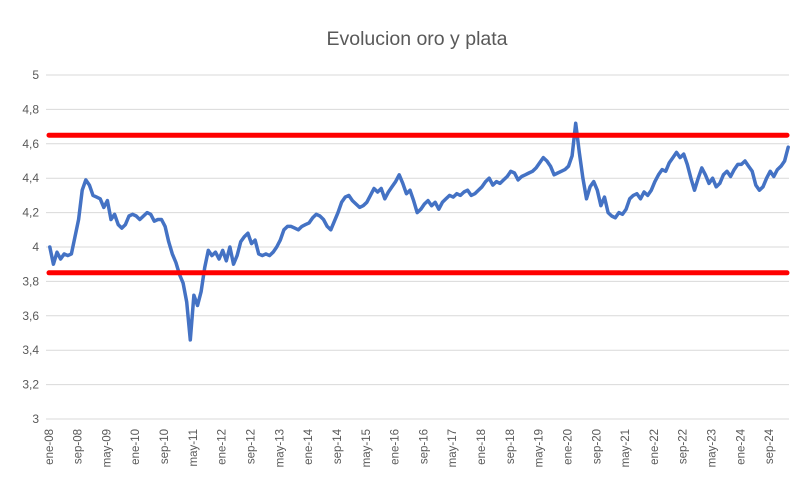 The width and height of the screenshot is (812, 504). Describe the element at coordinates (30, 350) in the screenshot. I see `y-axis-tick-label: 3,4` at that location.